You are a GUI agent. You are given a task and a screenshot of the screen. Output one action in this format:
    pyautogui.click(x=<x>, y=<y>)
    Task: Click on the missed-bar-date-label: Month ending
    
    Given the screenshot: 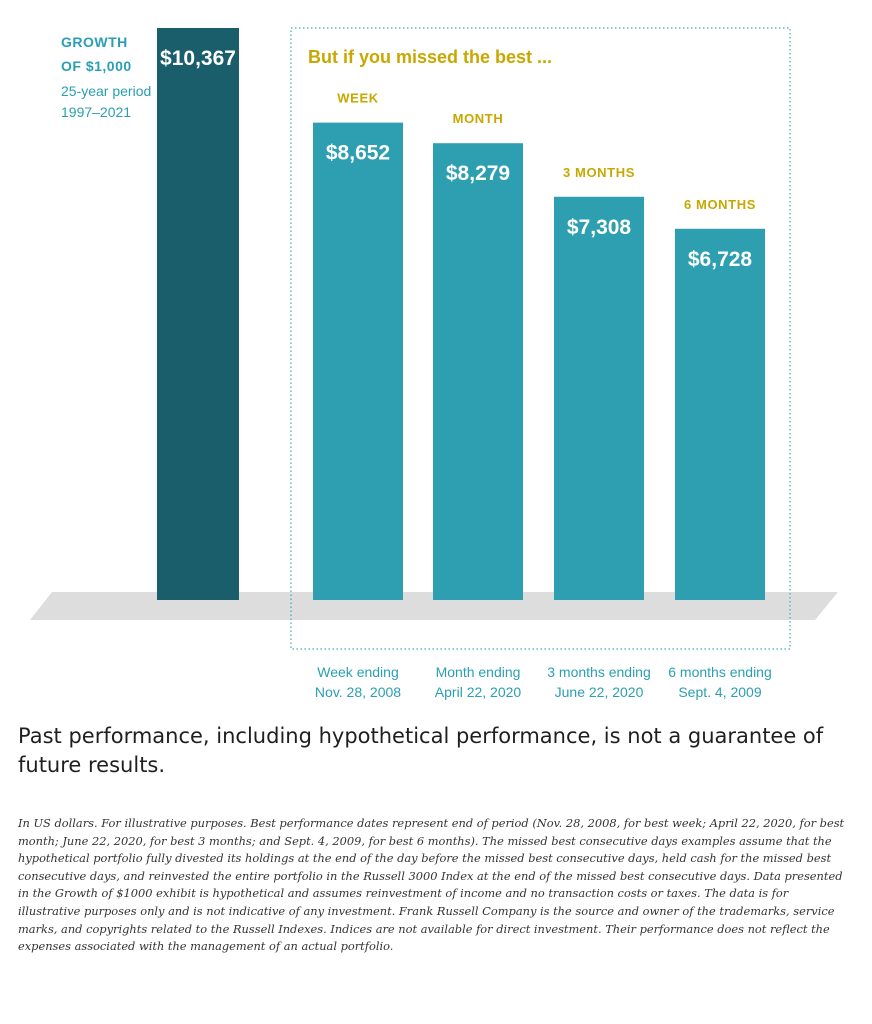 What is the action you would take?
    pyautogui.click(x=478, y=672)
    